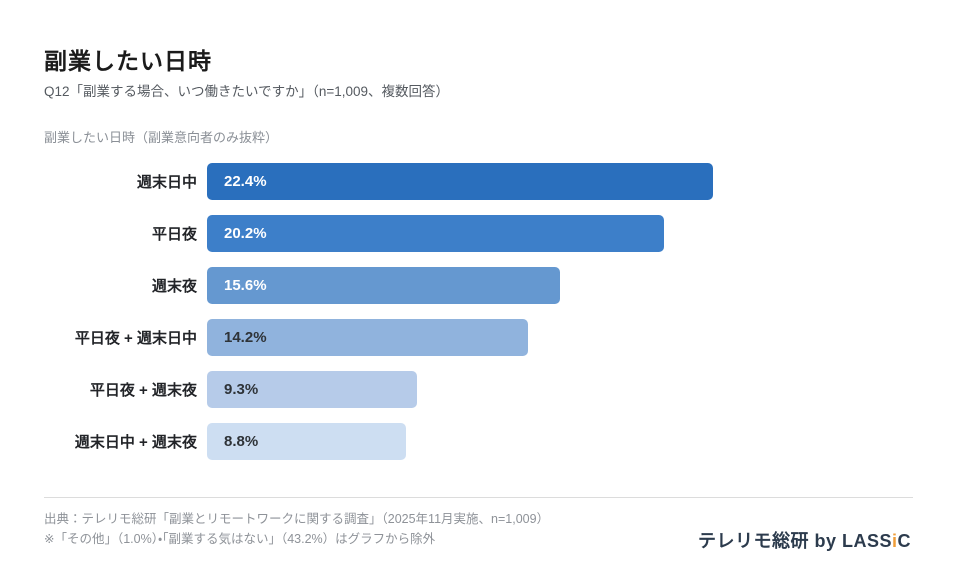 The image size is (957, 576). I want to click on bar-track: 8.8%, so click(560, 441).